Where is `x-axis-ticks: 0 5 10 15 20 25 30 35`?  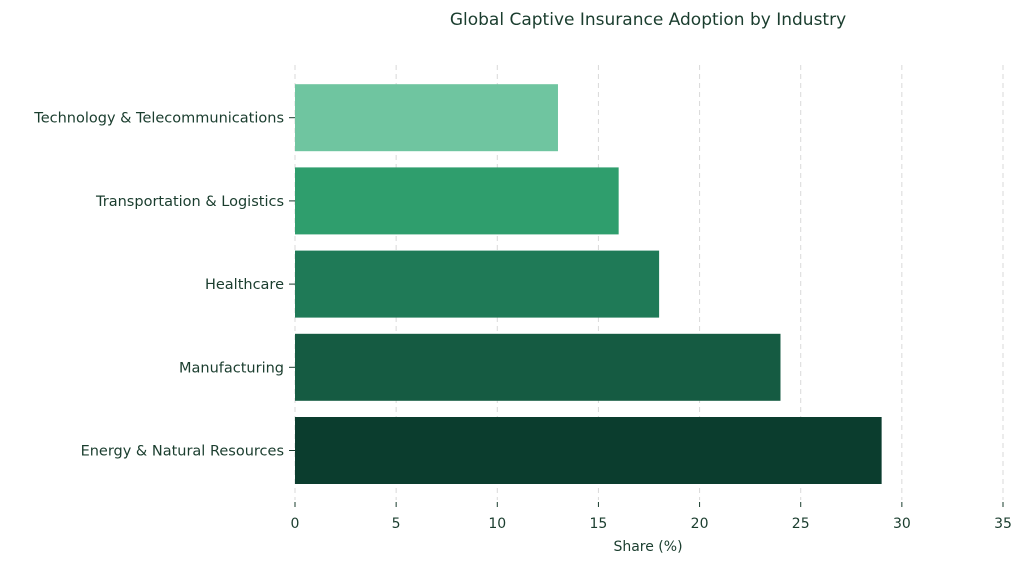 x-axis-ticks: 0 5 10 15 20 25 30 35 is located at coordinates (651, 517).